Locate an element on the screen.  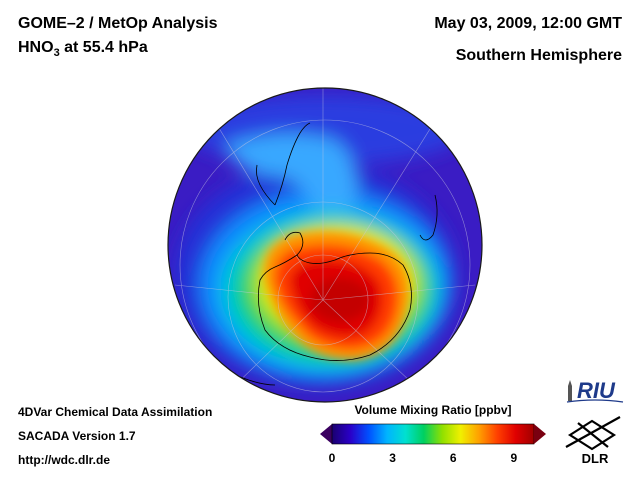
source-url: http://wdc.dlr.de is located at coordinates (64, 460).